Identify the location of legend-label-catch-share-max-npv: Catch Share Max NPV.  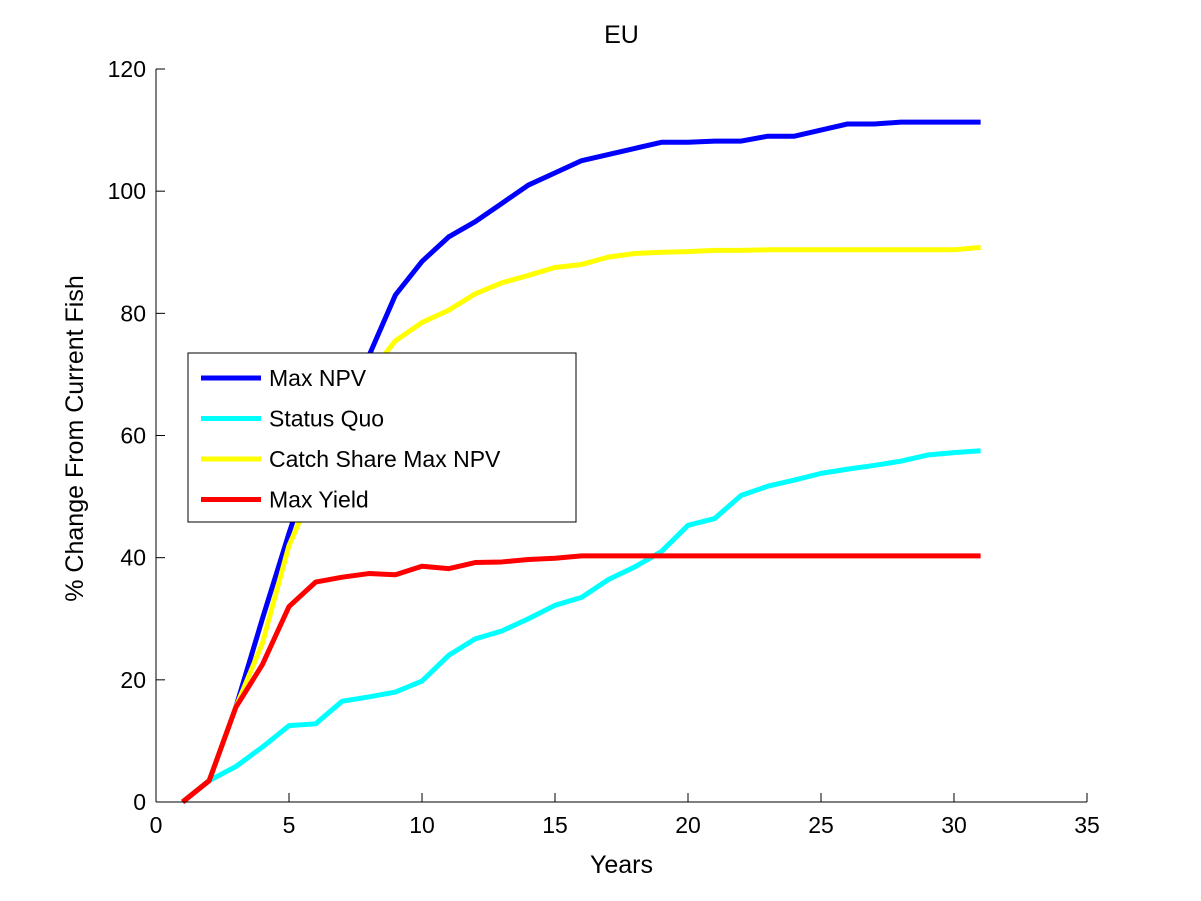
(385, 459).